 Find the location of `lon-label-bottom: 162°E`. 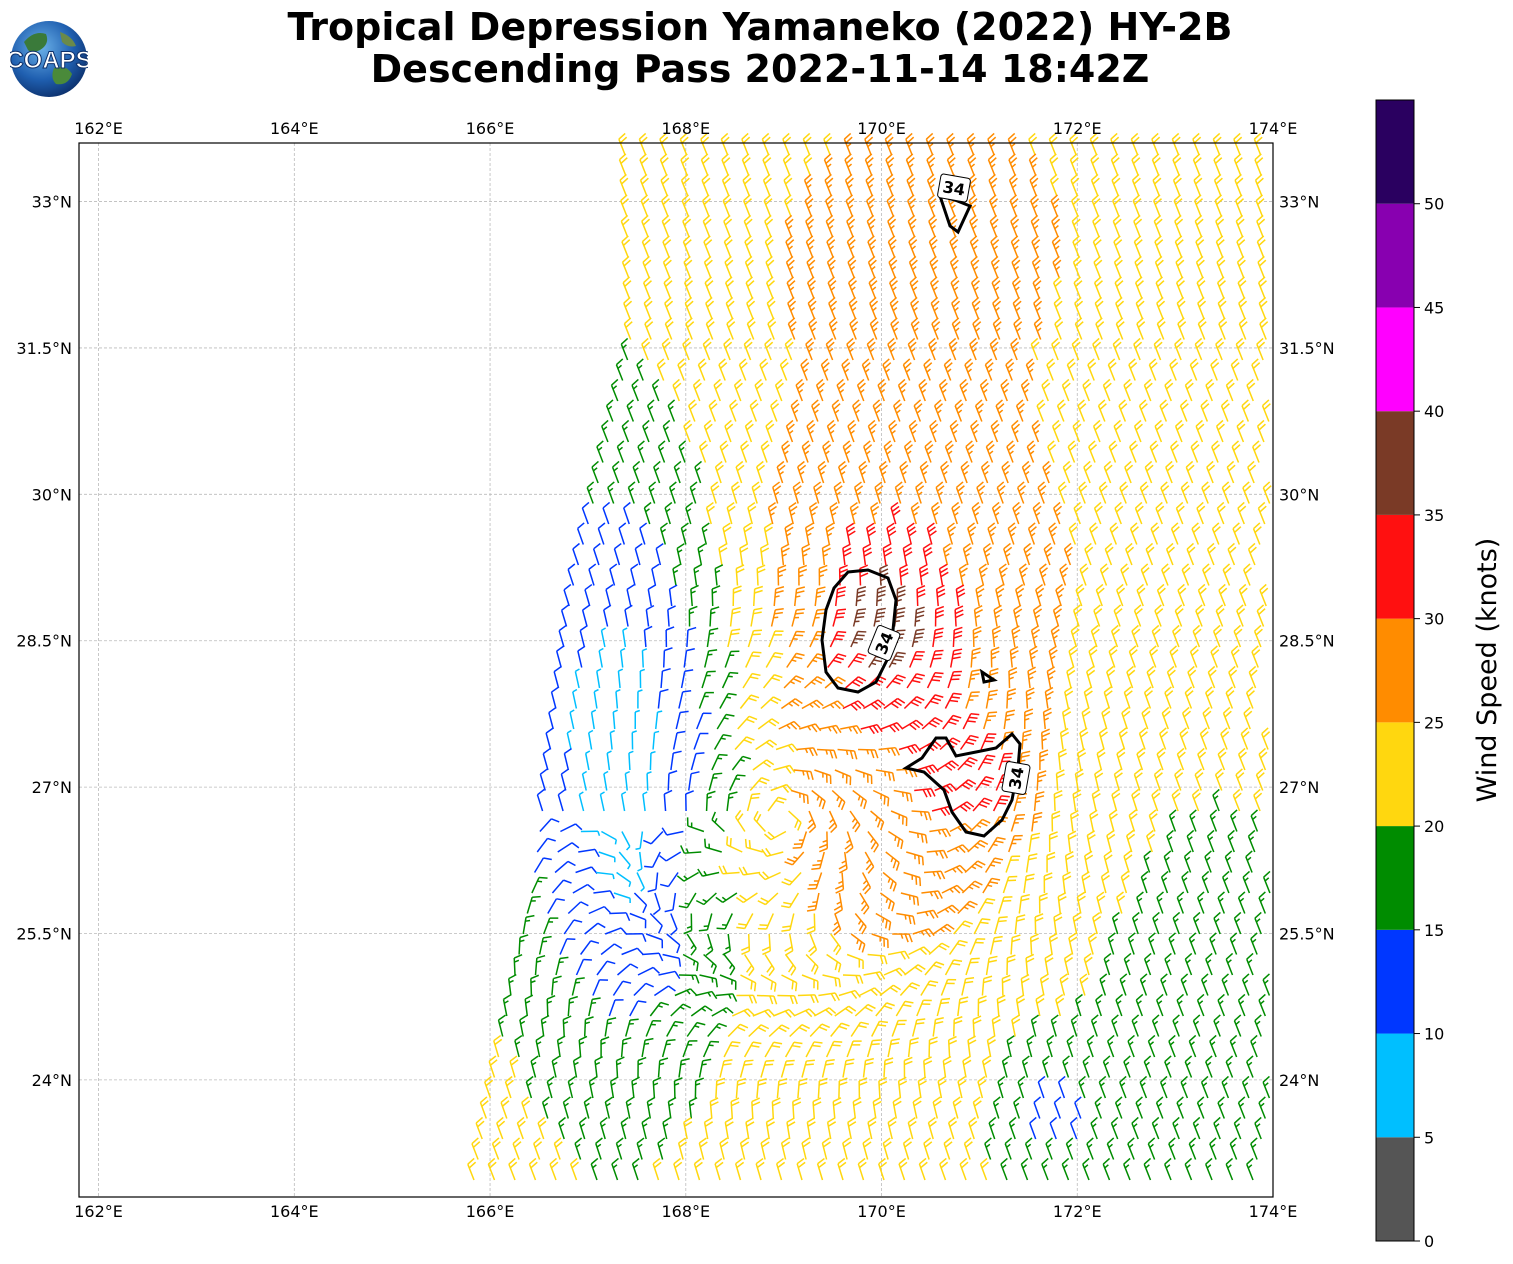

lon-label-bottom: 162°E is located at coordinates (98, 1211).